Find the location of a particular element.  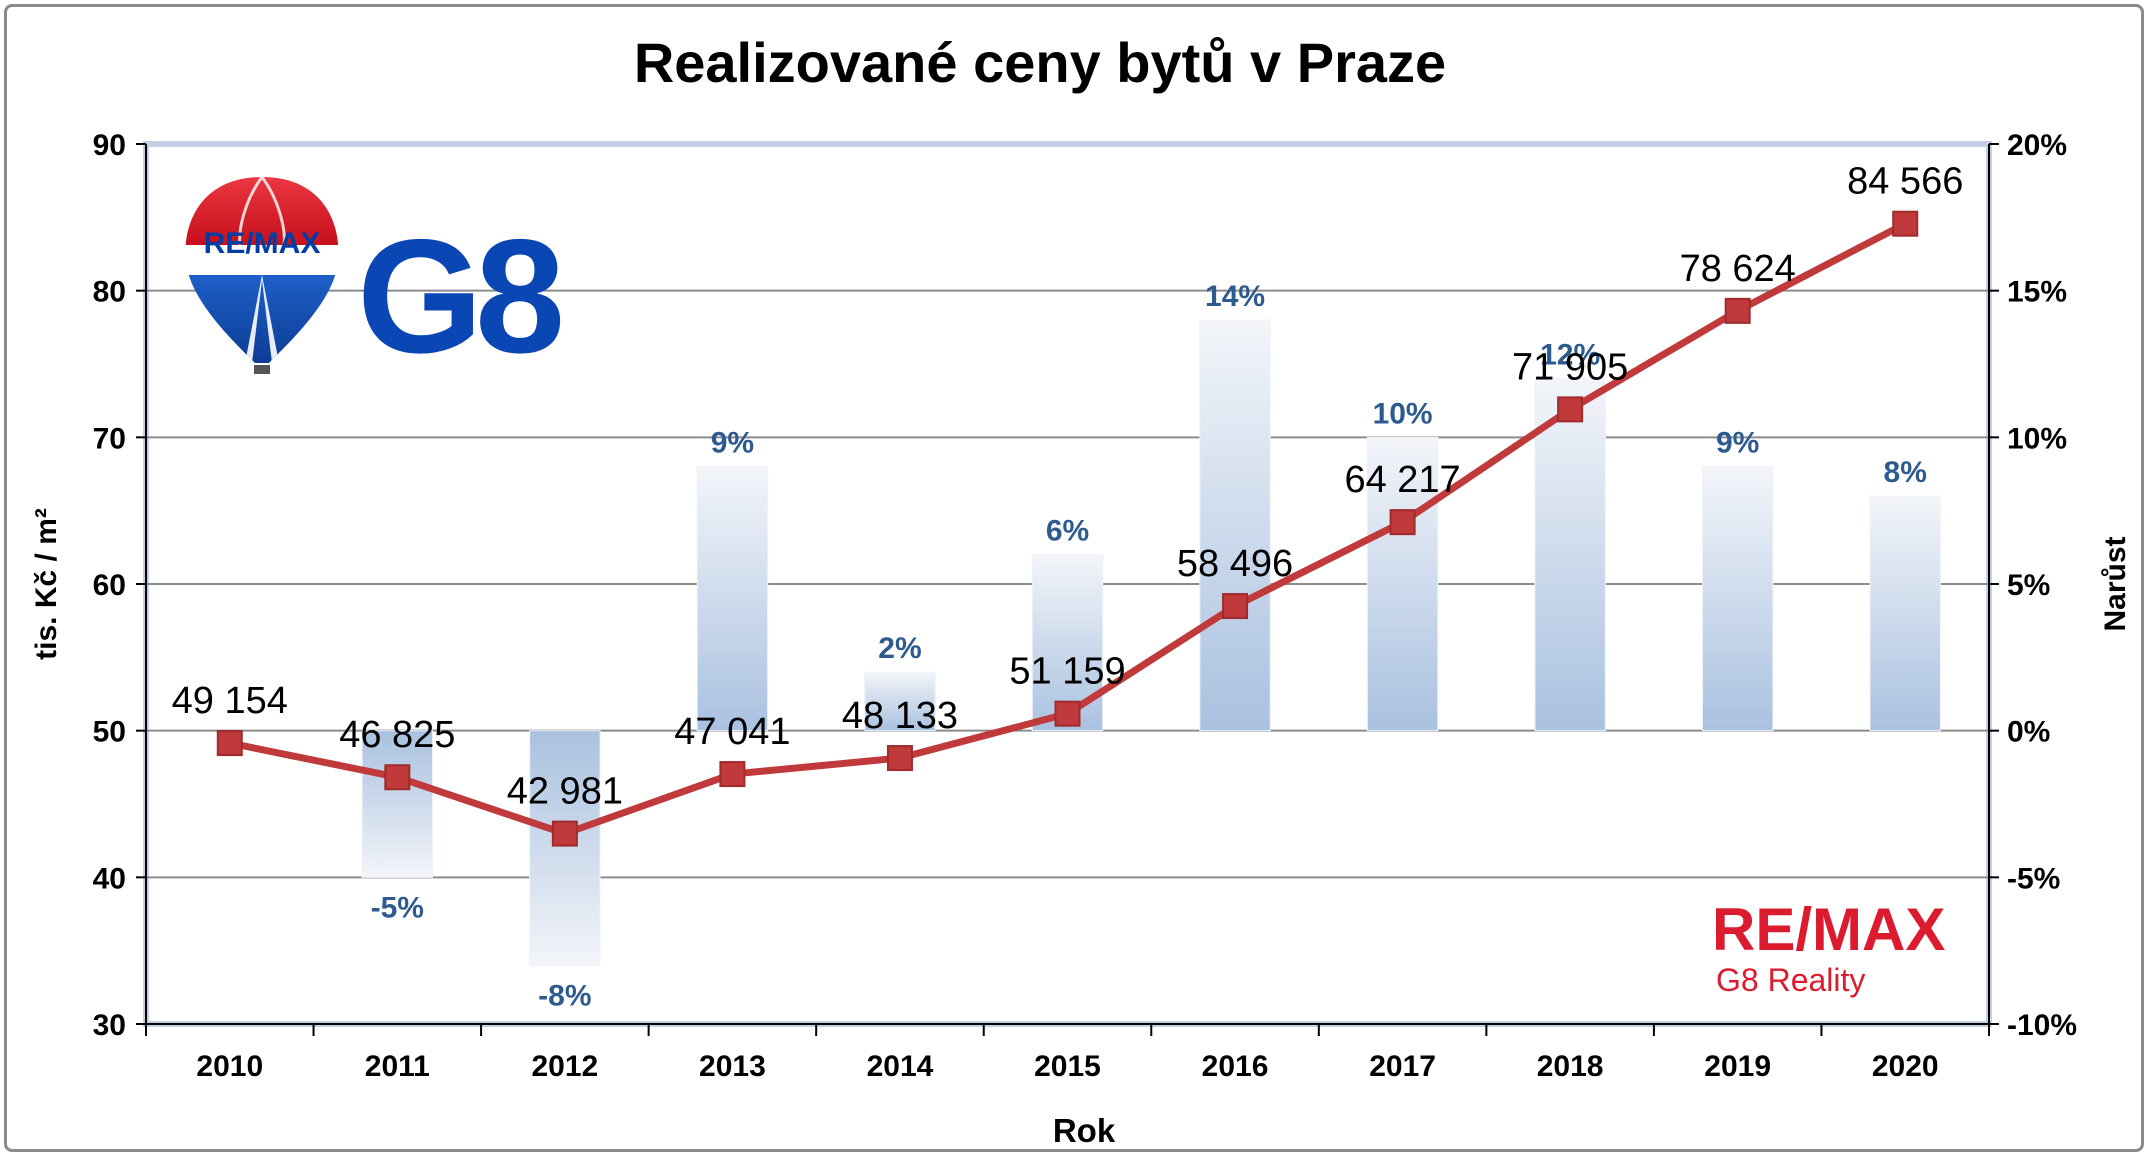

x-tick-label: 2018 is located at coordinates (1570, 1066).